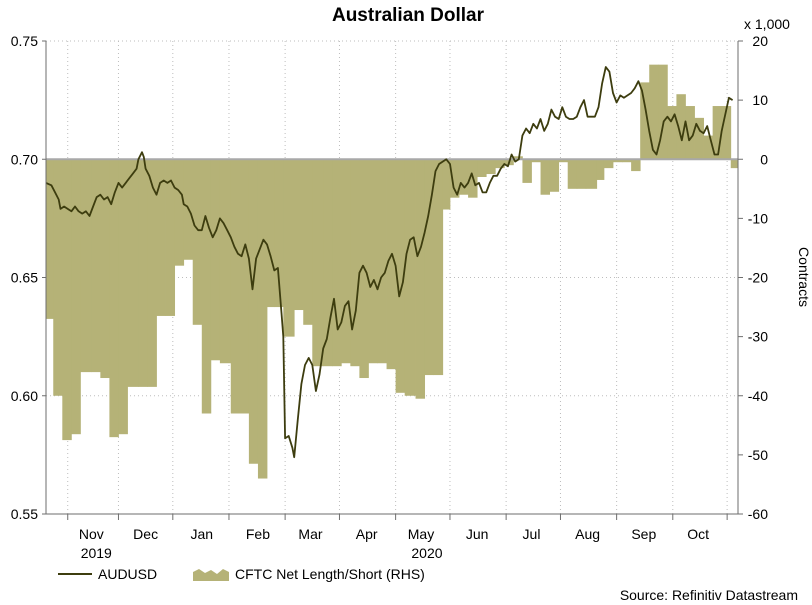 Image resolution: width=812 pixels, height=605 pixels. What do you see at coordinates (24, 41) in the screenshot?
I see `lhs-tick-label: 0.75` at bounding box center [24, 41].